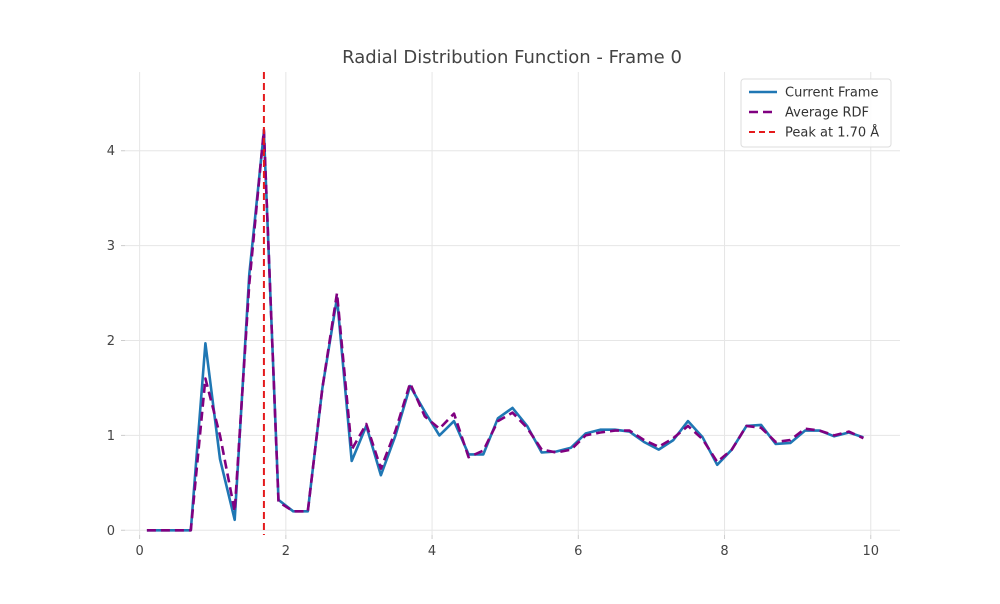 The image size is (1000, 604). I want to click on legend-current-frame: Current Frame, so click(813, 93).